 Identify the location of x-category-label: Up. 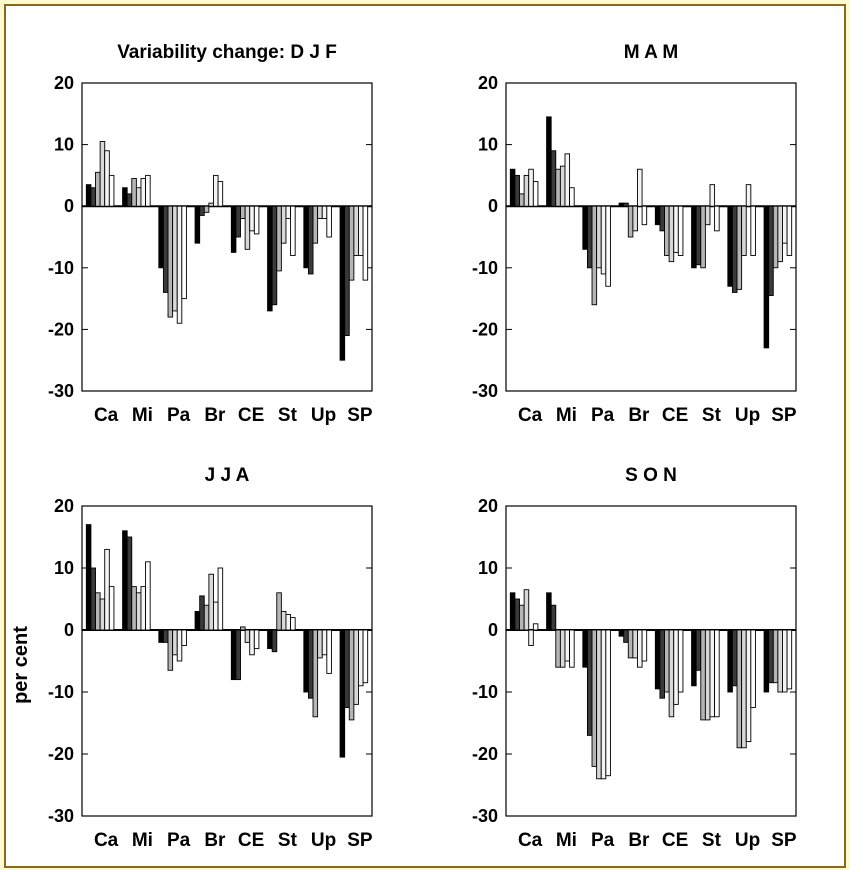
(323, 840).